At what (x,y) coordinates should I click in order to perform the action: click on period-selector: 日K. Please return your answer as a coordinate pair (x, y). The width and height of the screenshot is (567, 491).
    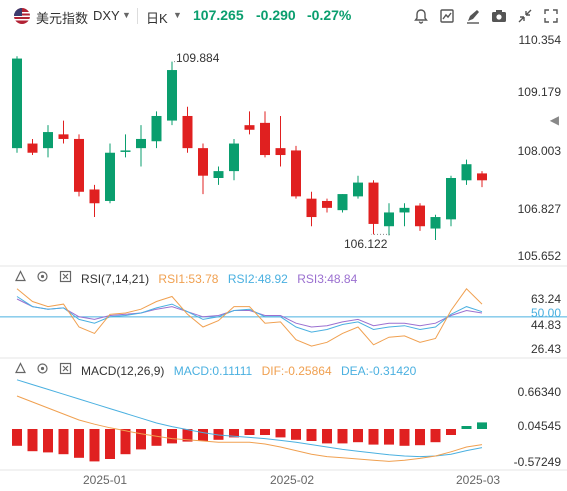
    Looking at the image, I should click on (157, 18).